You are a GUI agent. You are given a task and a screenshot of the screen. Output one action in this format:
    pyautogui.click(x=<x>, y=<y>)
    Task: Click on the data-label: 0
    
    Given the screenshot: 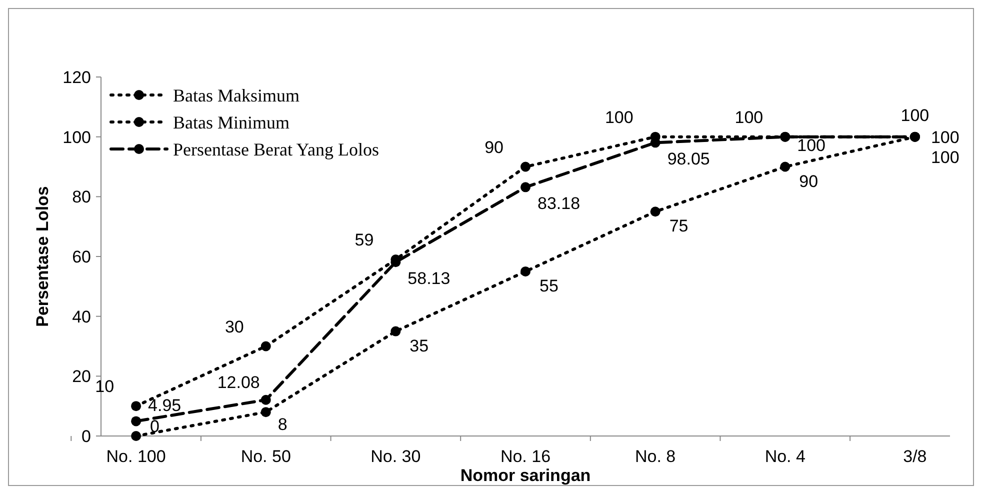 What is the action you would take?
    pyautogui.click(x=155, y=426)
    